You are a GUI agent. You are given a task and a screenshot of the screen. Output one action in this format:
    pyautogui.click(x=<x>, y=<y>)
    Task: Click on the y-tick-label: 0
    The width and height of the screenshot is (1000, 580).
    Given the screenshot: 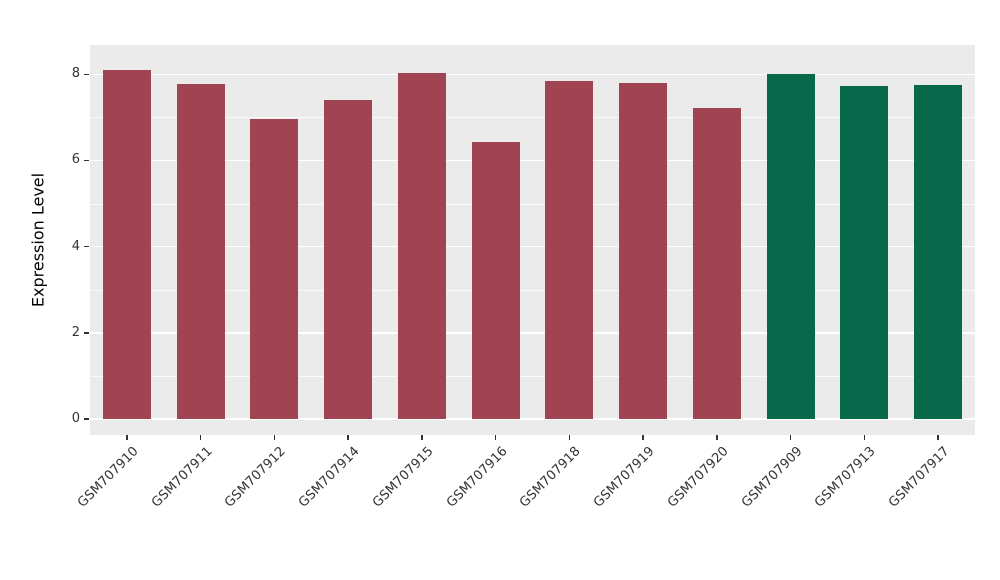 What is the action you would take?
    pyautogui.click(x=75, y=418)
    